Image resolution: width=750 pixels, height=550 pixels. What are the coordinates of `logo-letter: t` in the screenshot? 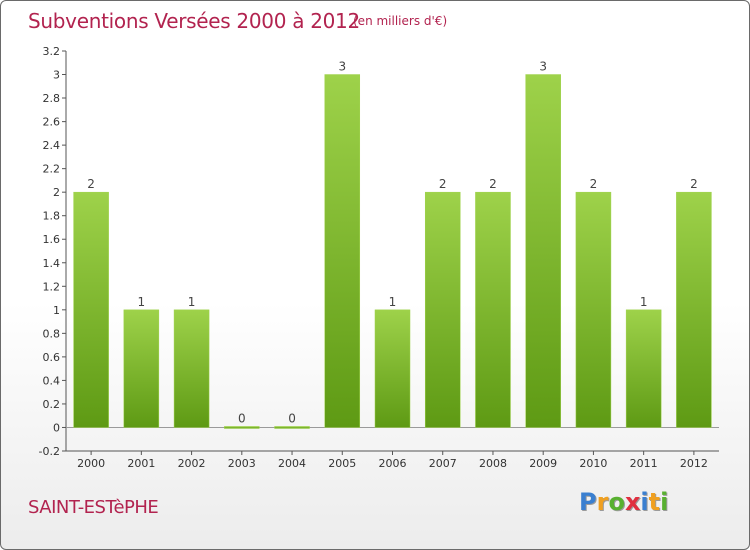 It's located at (654, 502).